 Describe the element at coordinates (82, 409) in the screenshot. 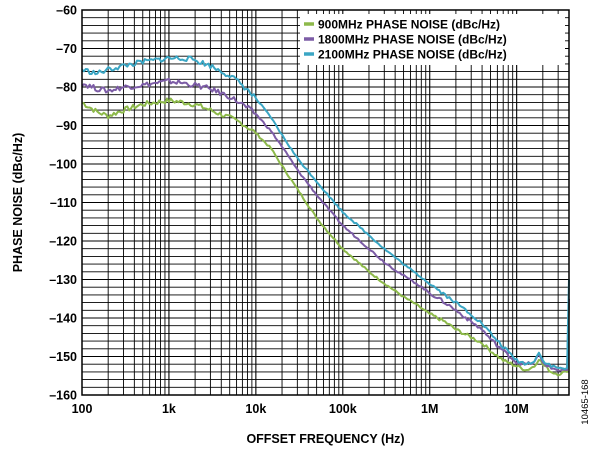

I see `x-tick-label: 100` at that location.